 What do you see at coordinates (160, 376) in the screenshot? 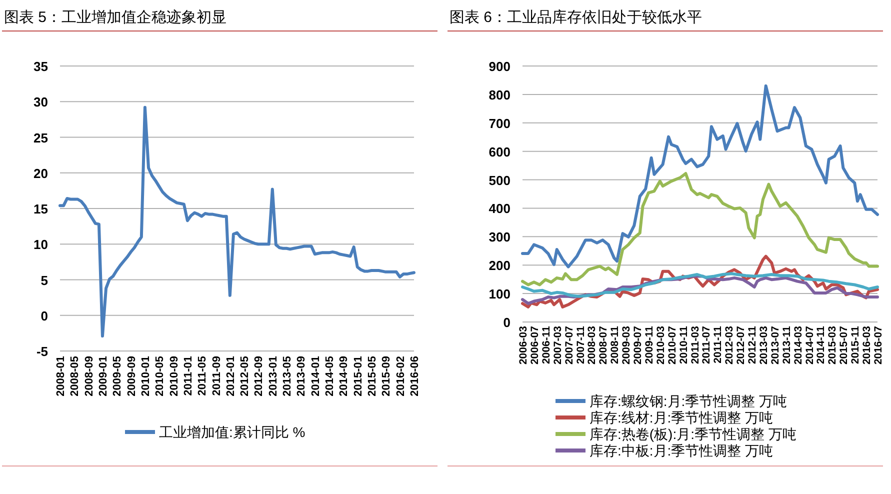
I see `x-tick-label: 2010-05` at bounding box center [160, 376].